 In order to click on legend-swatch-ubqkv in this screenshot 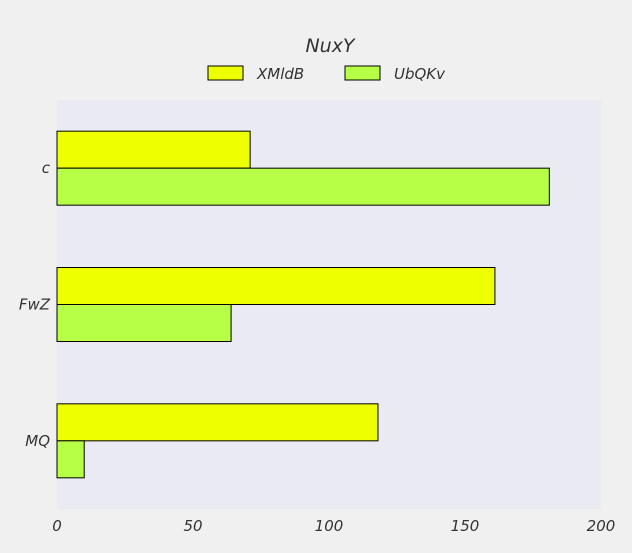, I will do `click(362, 73)`.